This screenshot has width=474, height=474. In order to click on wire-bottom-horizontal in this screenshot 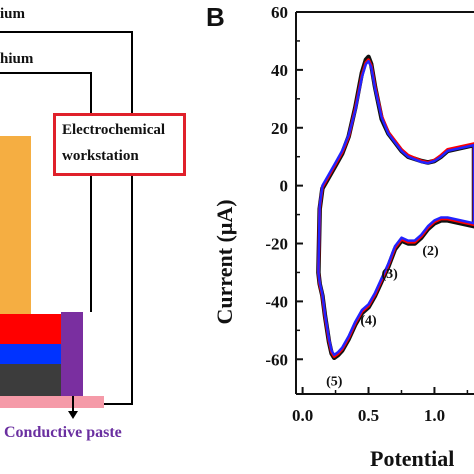, I will do `click(118, 404)`.